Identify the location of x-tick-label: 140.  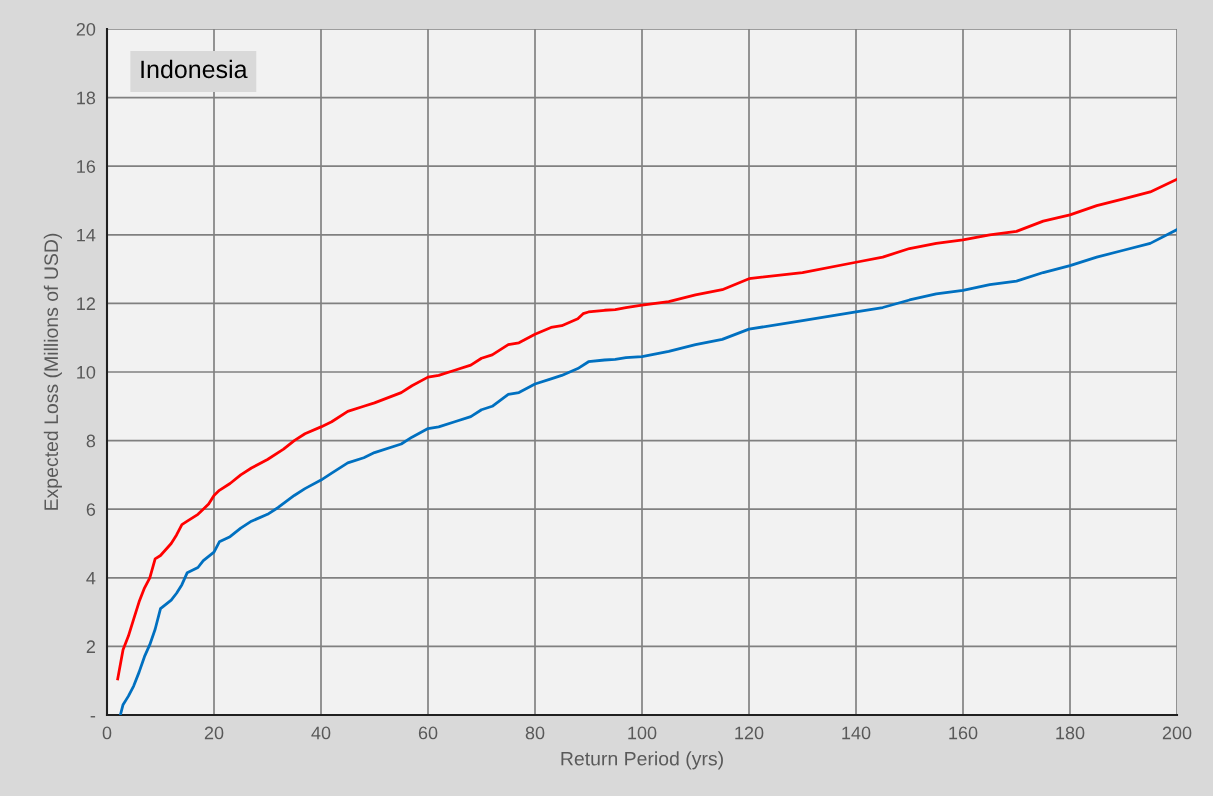
(856, 733).